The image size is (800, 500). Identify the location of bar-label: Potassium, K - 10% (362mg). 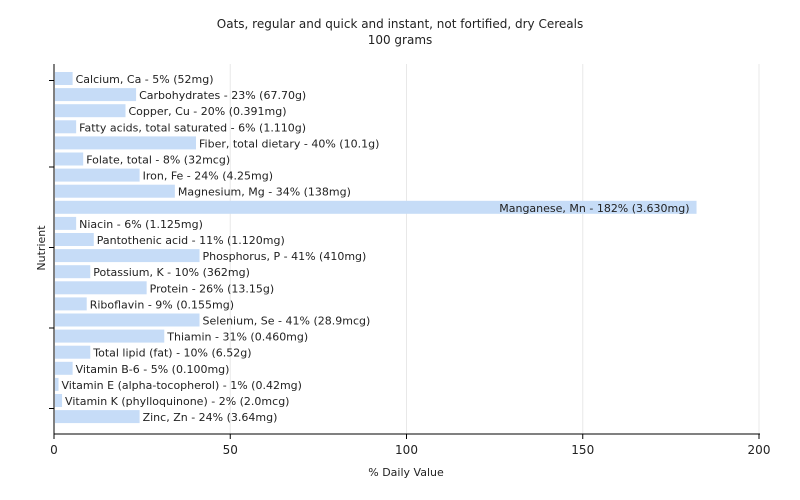
(171, 272).